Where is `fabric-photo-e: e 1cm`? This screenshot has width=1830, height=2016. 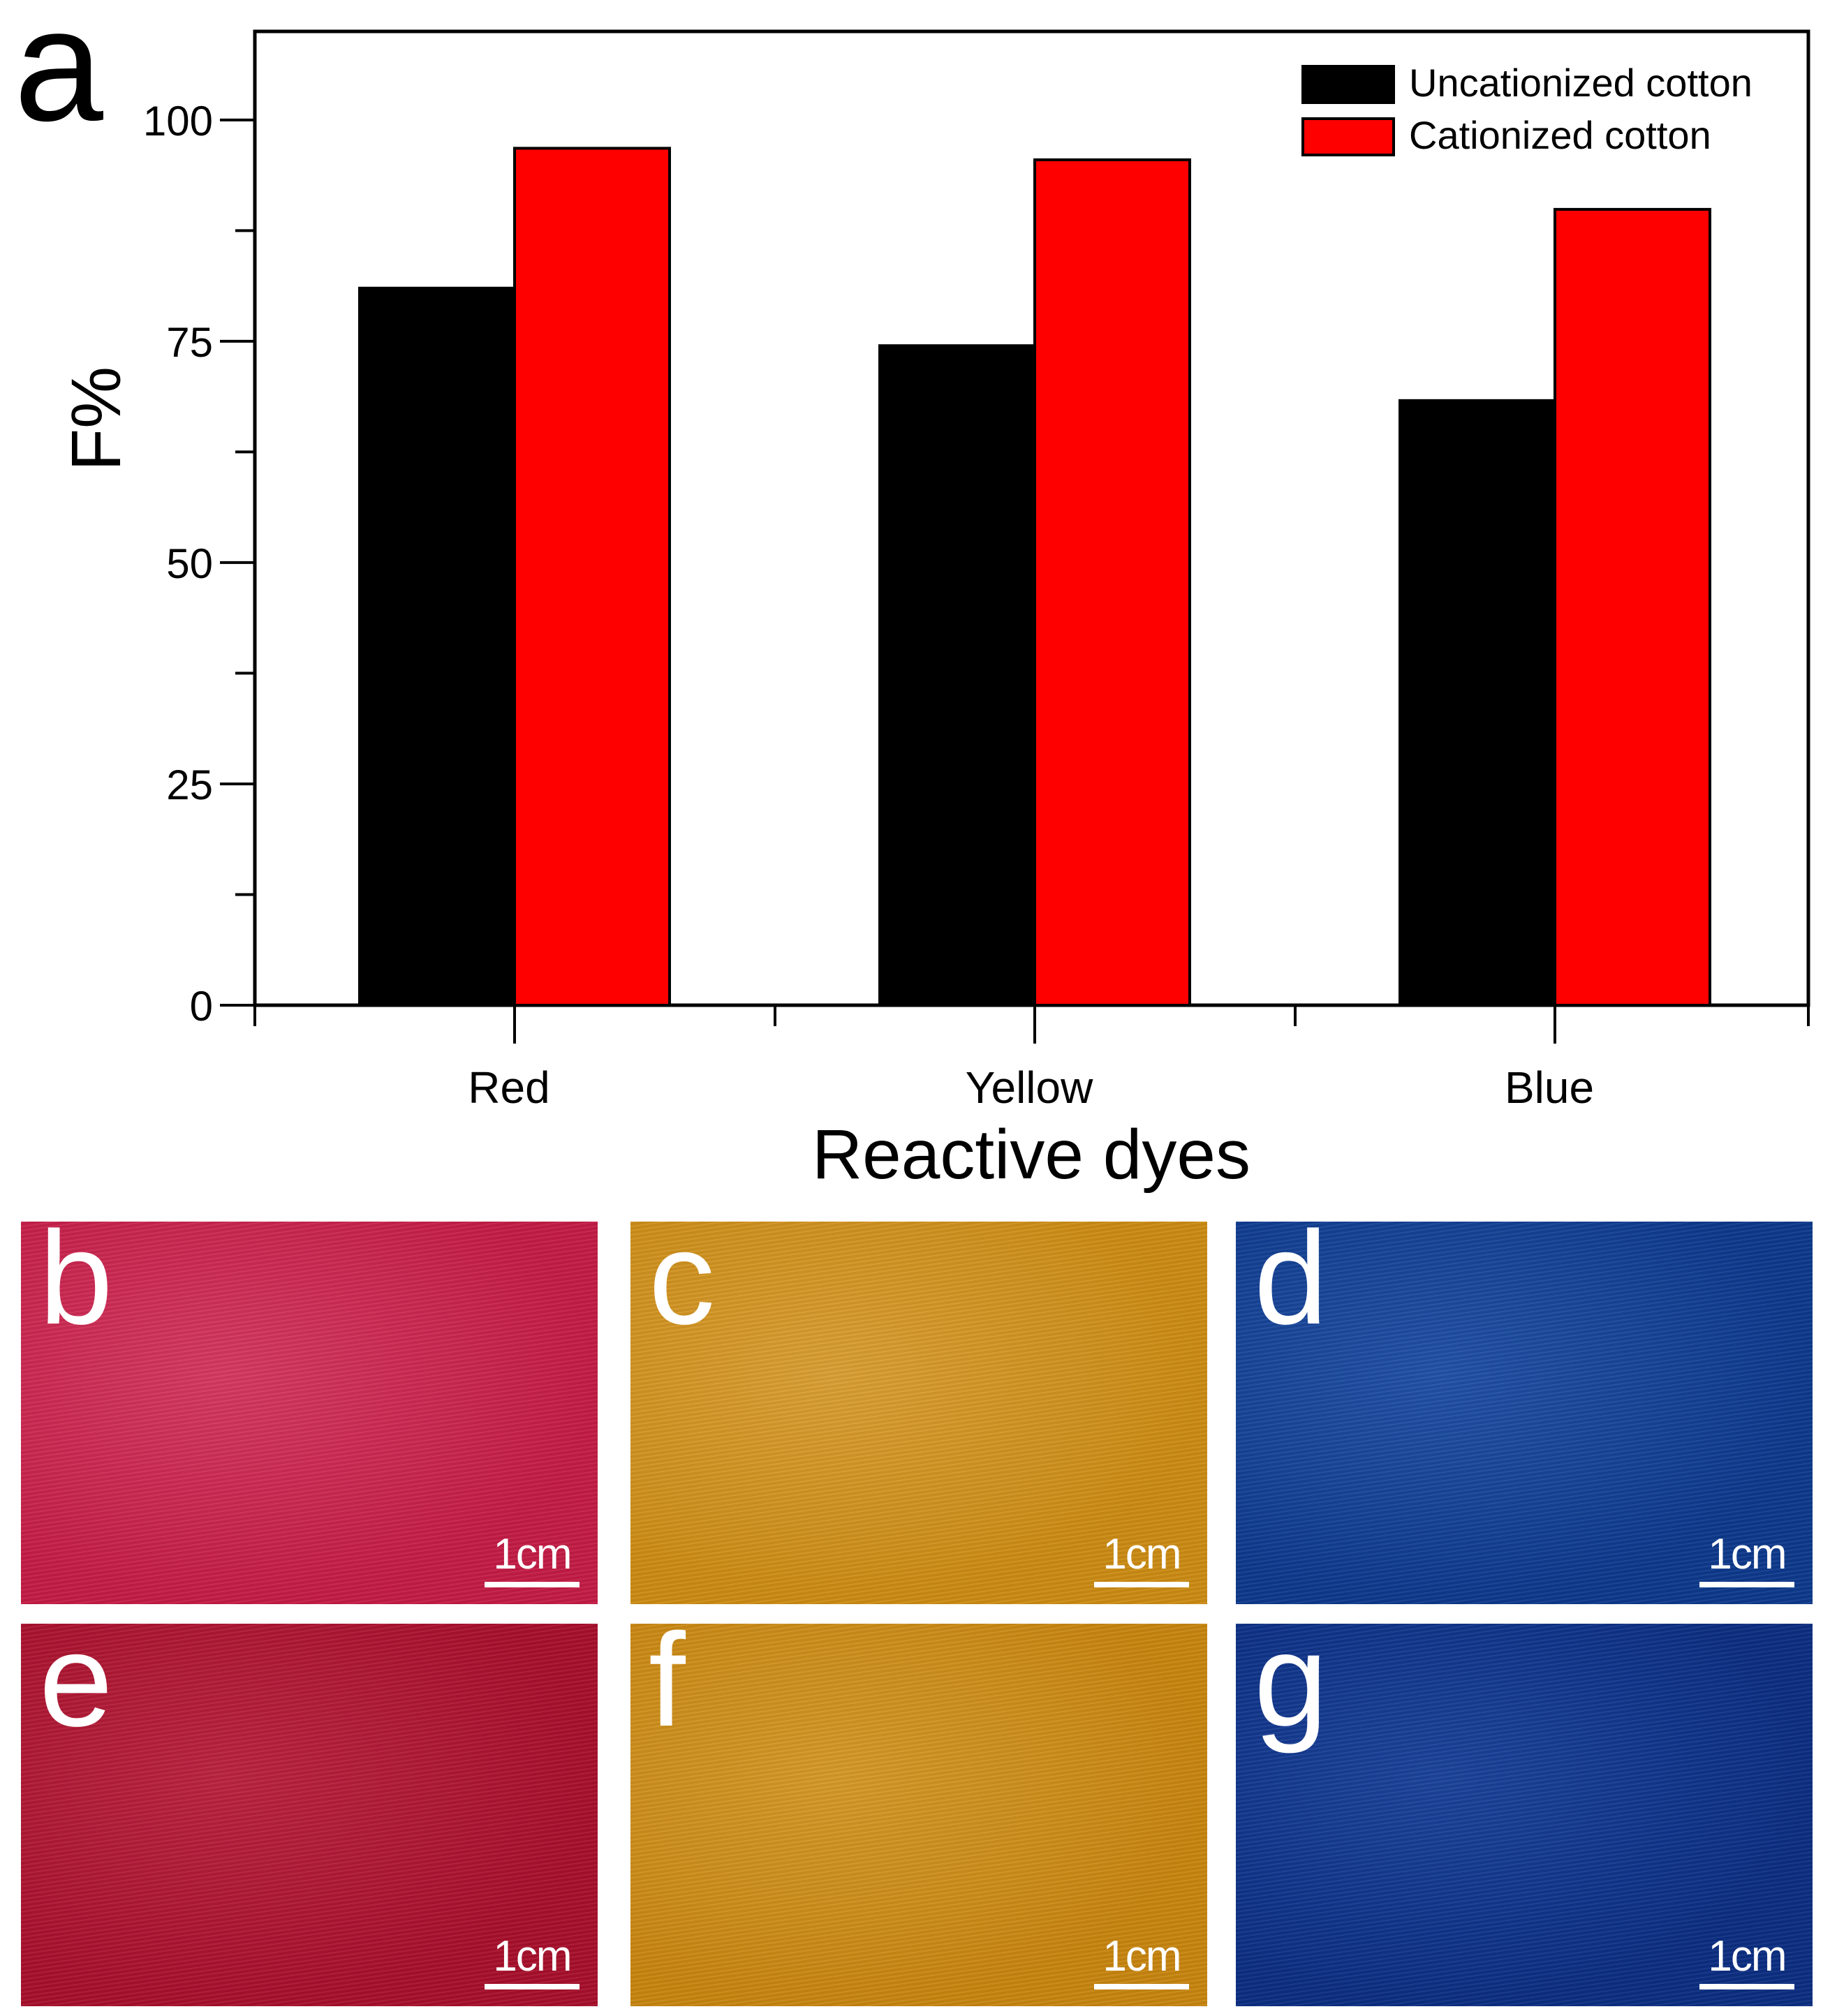
fabric-photo-e: e 1cm is located at coordinates (310, 1815).